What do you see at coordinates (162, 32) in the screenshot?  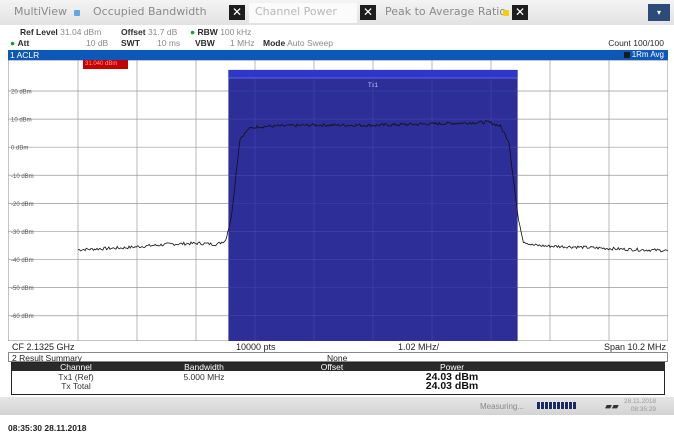 I see `offset-value: 31.7 dB` at bounding box center [162, 32].